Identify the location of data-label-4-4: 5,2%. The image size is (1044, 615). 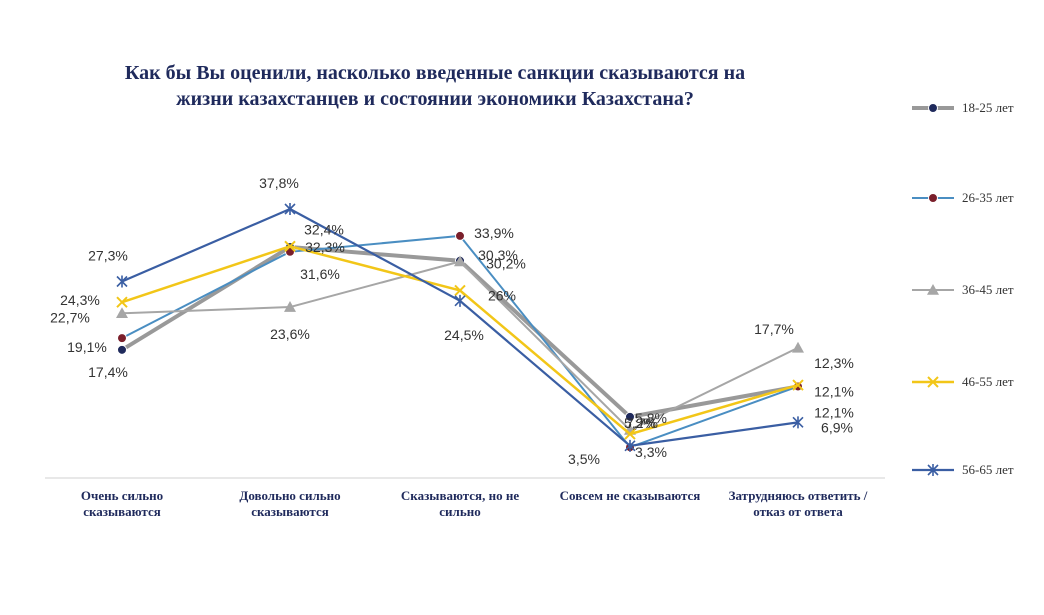
(640, 423).